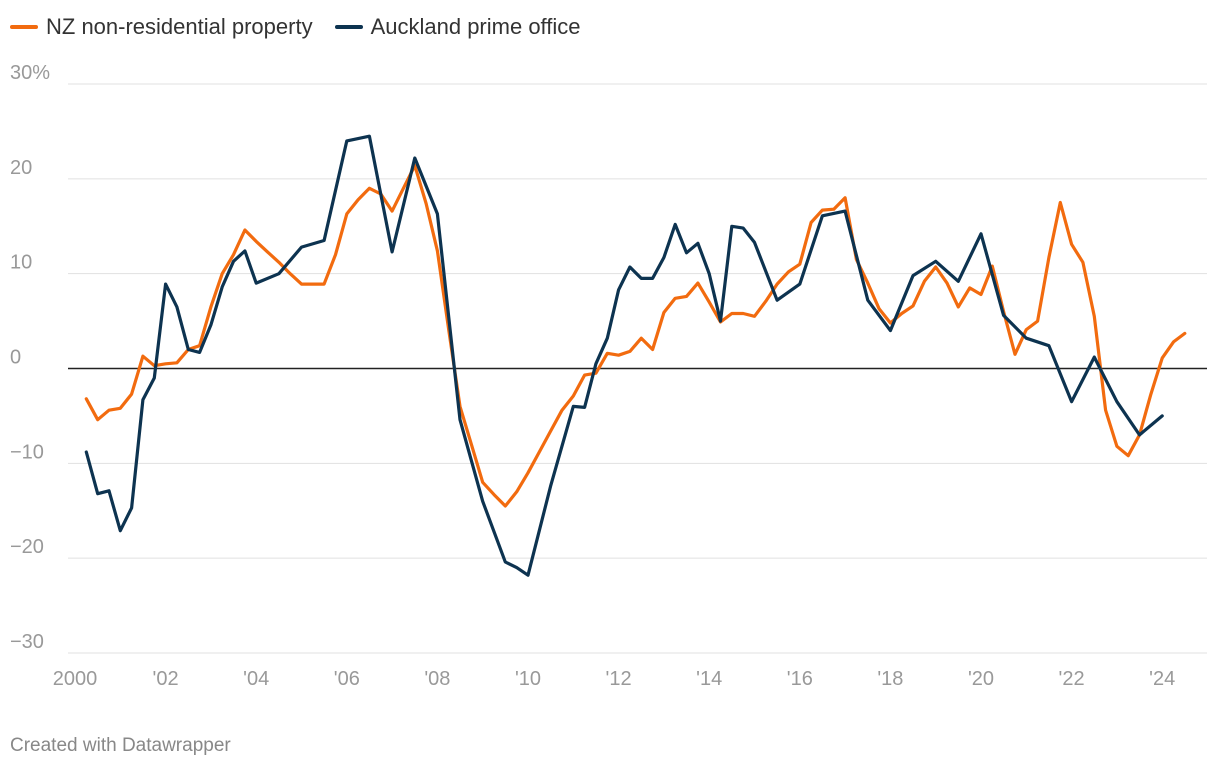  I want to click on footer-credit: Created with Datawrapper, so click(120, 745).